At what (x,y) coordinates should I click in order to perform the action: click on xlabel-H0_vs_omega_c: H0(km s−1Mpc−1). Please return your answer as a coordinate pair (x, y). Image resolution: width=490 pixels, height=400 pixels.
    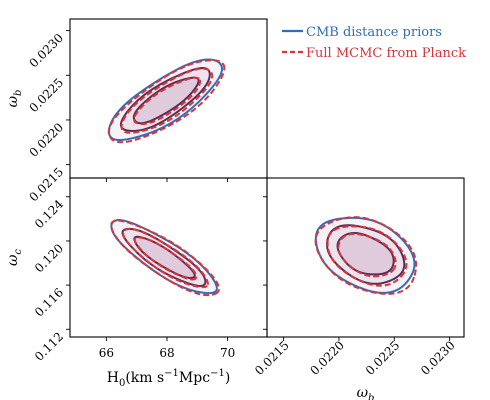
    Looking at the image, I should click on (169, 378).